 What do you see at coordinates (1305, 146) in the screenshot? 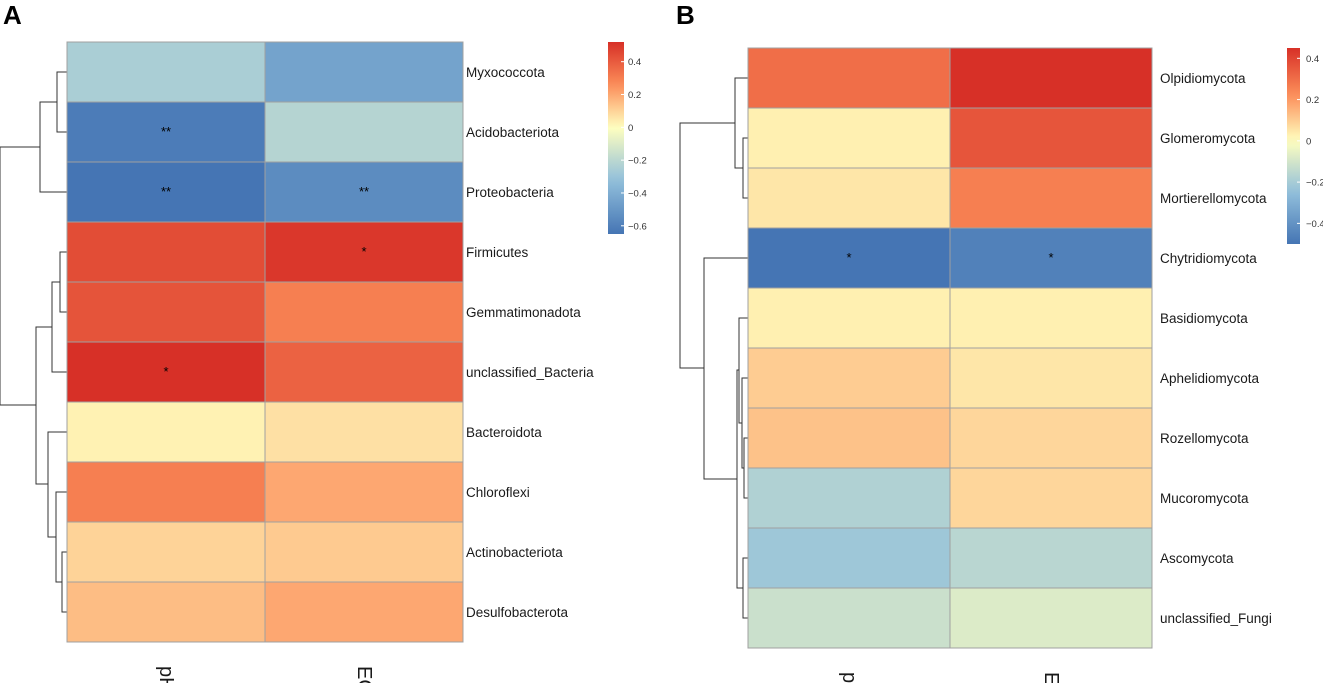
I see `panel-b-color-legend: 0.4 0.2 0 −0.2 −0.4` at bounding box center [1305, 146].